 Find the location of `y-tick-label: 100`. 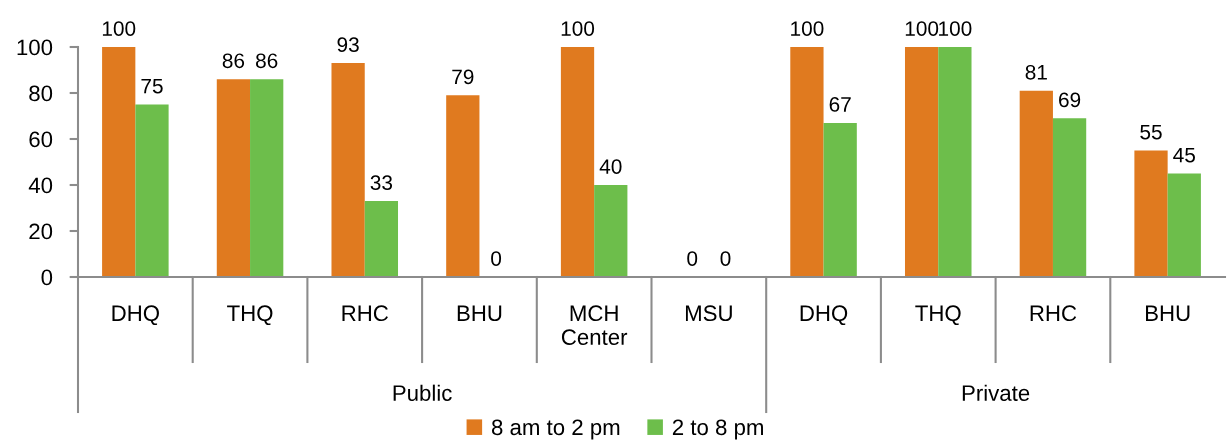

y-tick-label: 100 is located at coordinates (35, 47).